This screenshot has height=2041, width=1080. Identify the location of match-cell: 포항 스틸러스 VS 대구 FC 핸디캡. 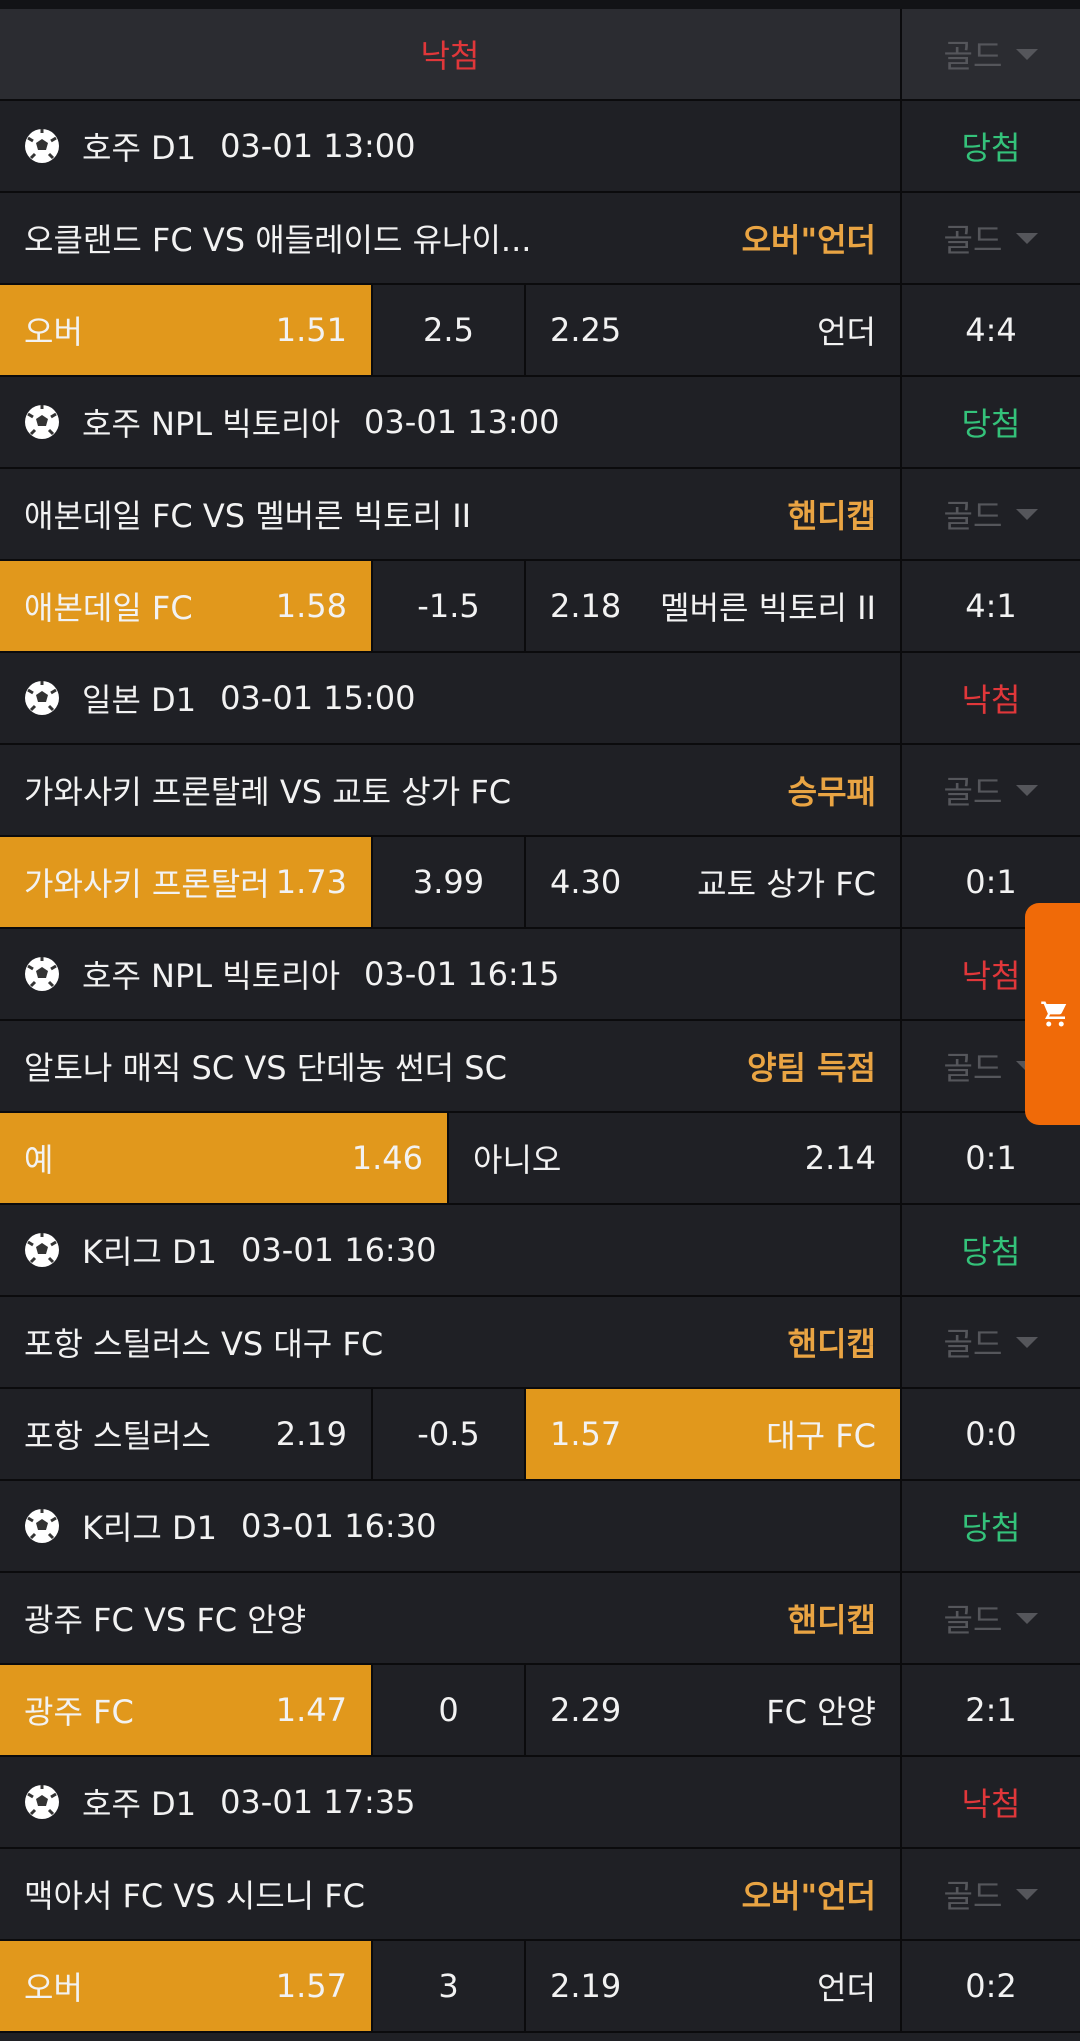
(450, 1342).